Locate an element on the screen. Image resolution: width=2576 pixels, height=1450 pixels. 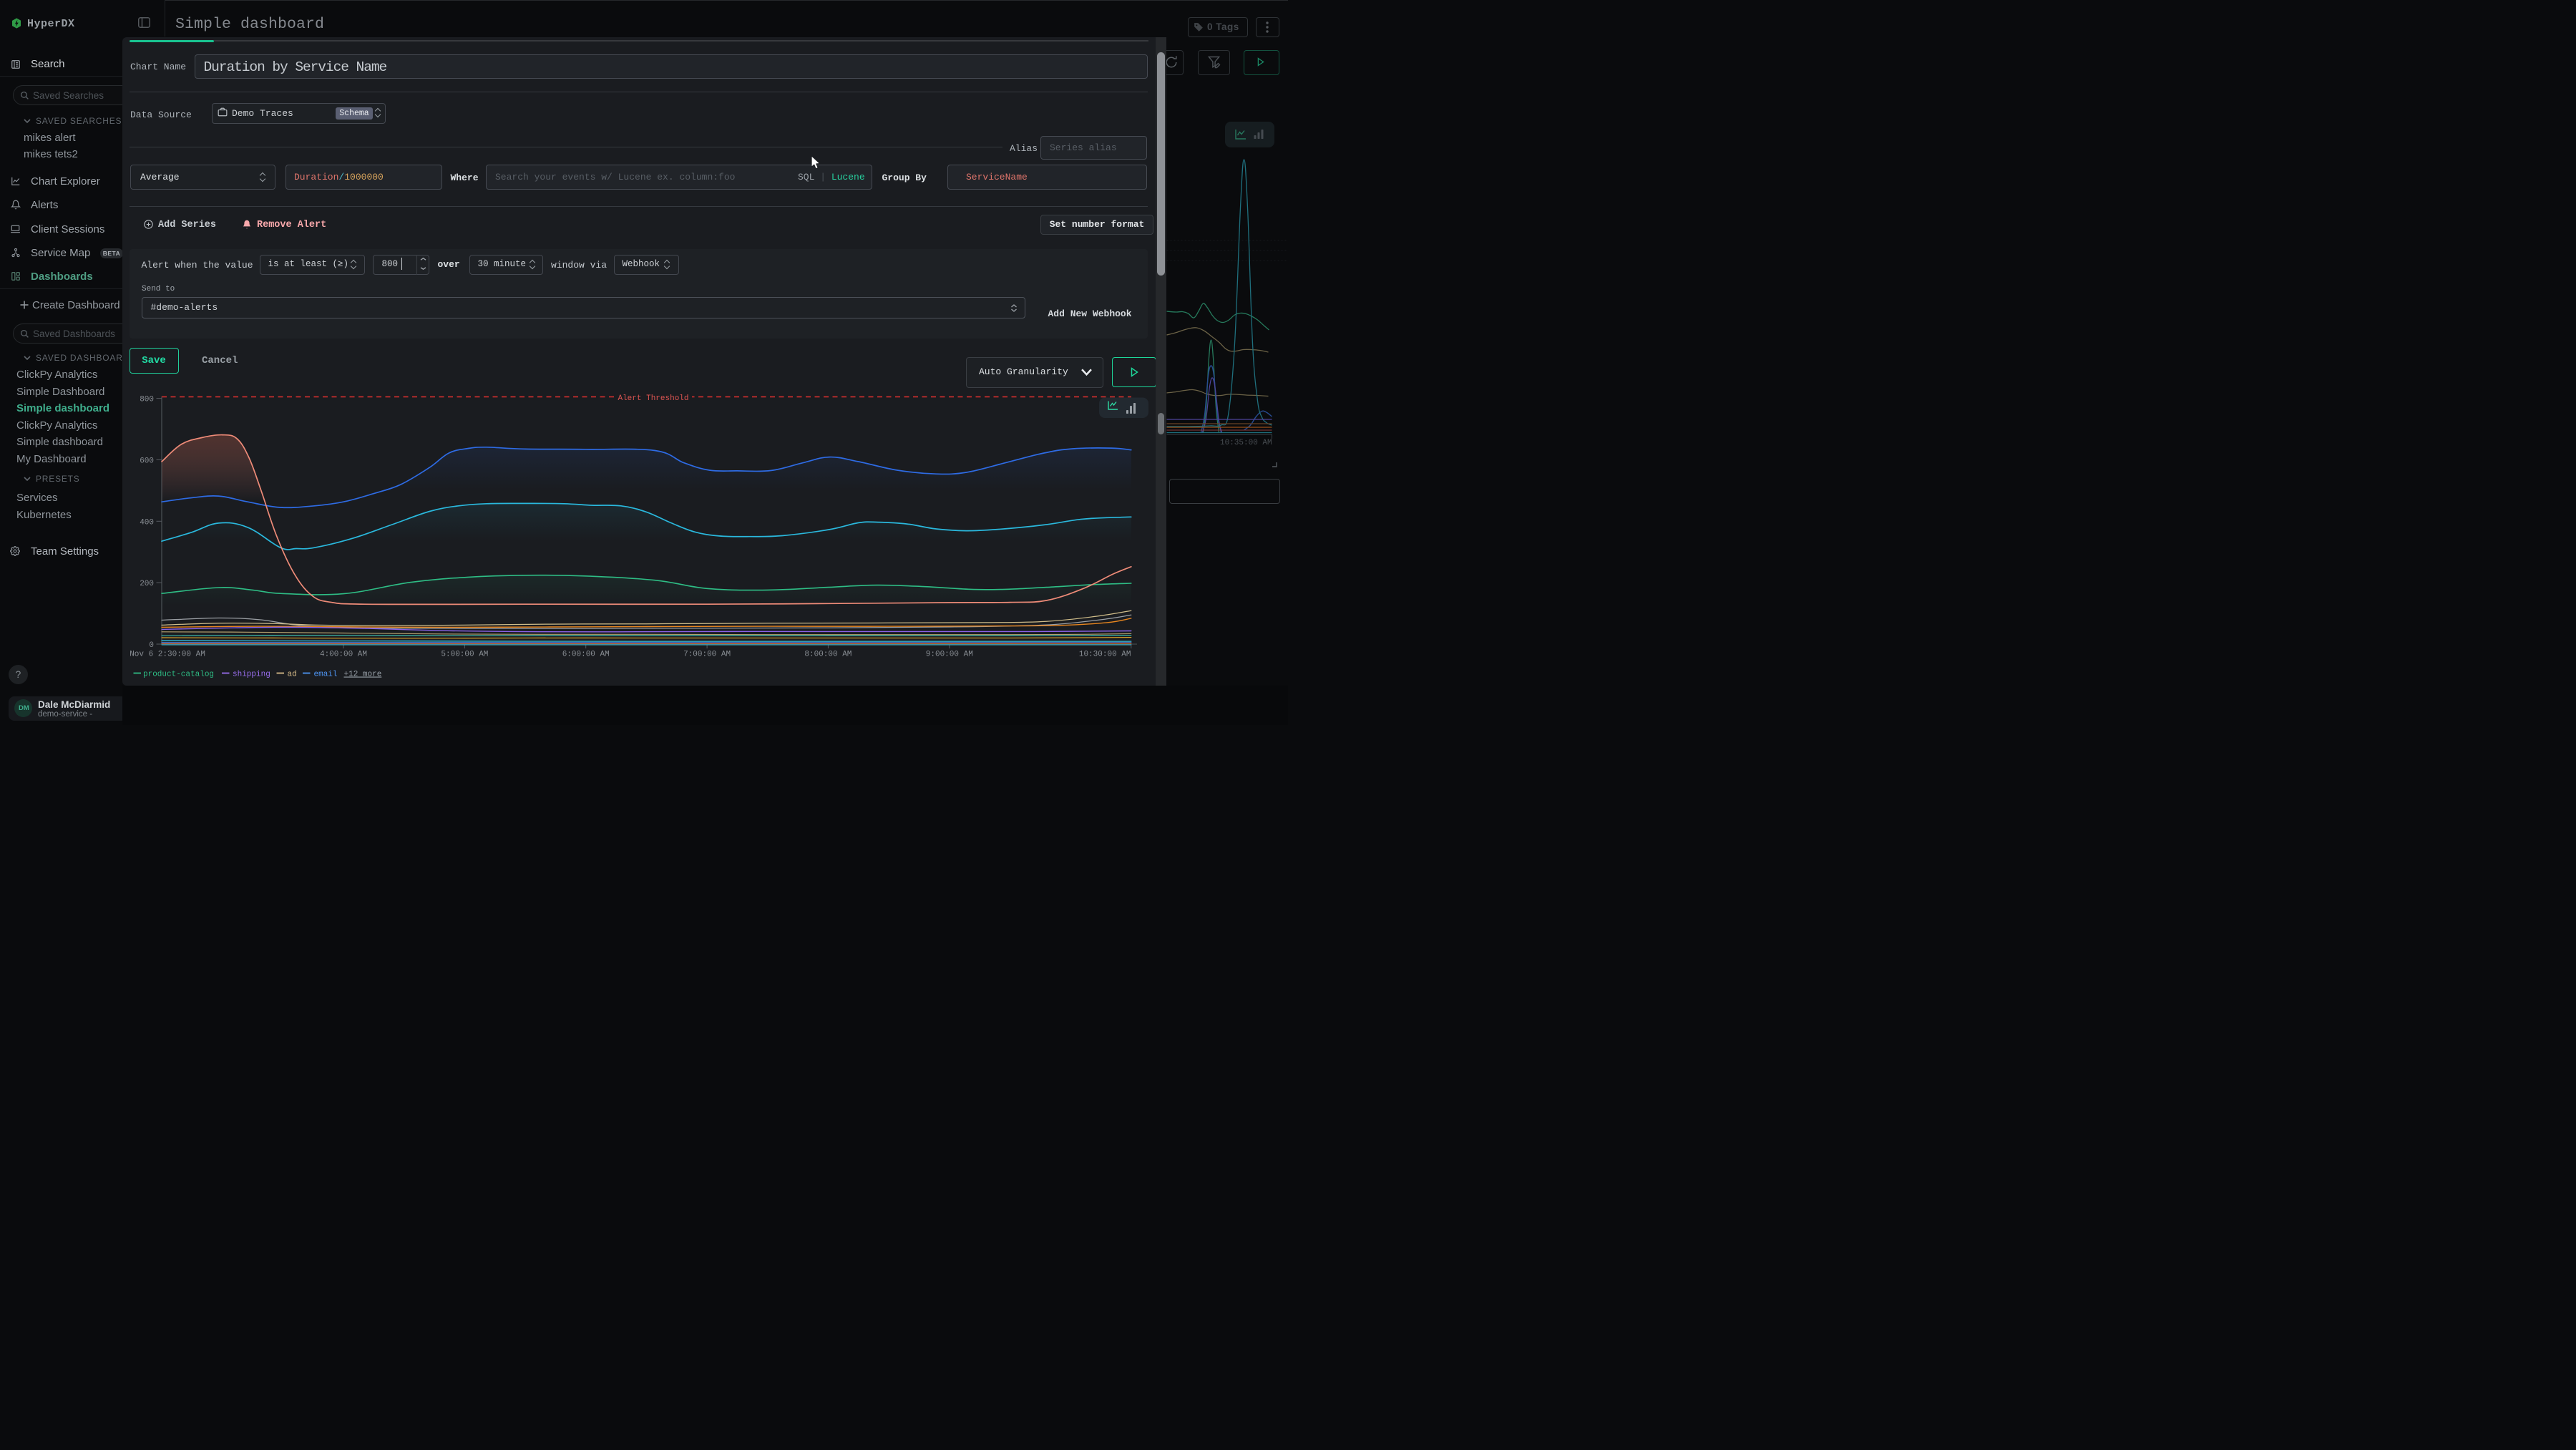
svg-text: email is located at coordinates (326, 674).